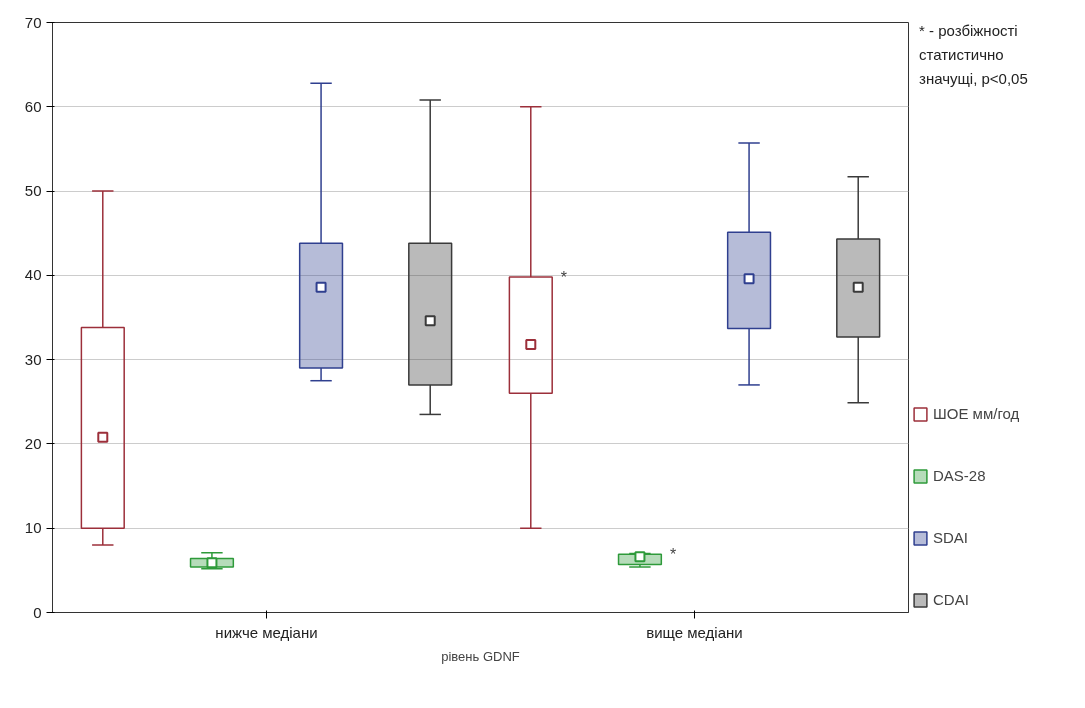 Image resolution: width=1085 pixels, height=708 pixels. What do you see at coordinates (33, 22) in the screenshot?
I see `y-tick-label: 70` at bounding box center [33, 22].